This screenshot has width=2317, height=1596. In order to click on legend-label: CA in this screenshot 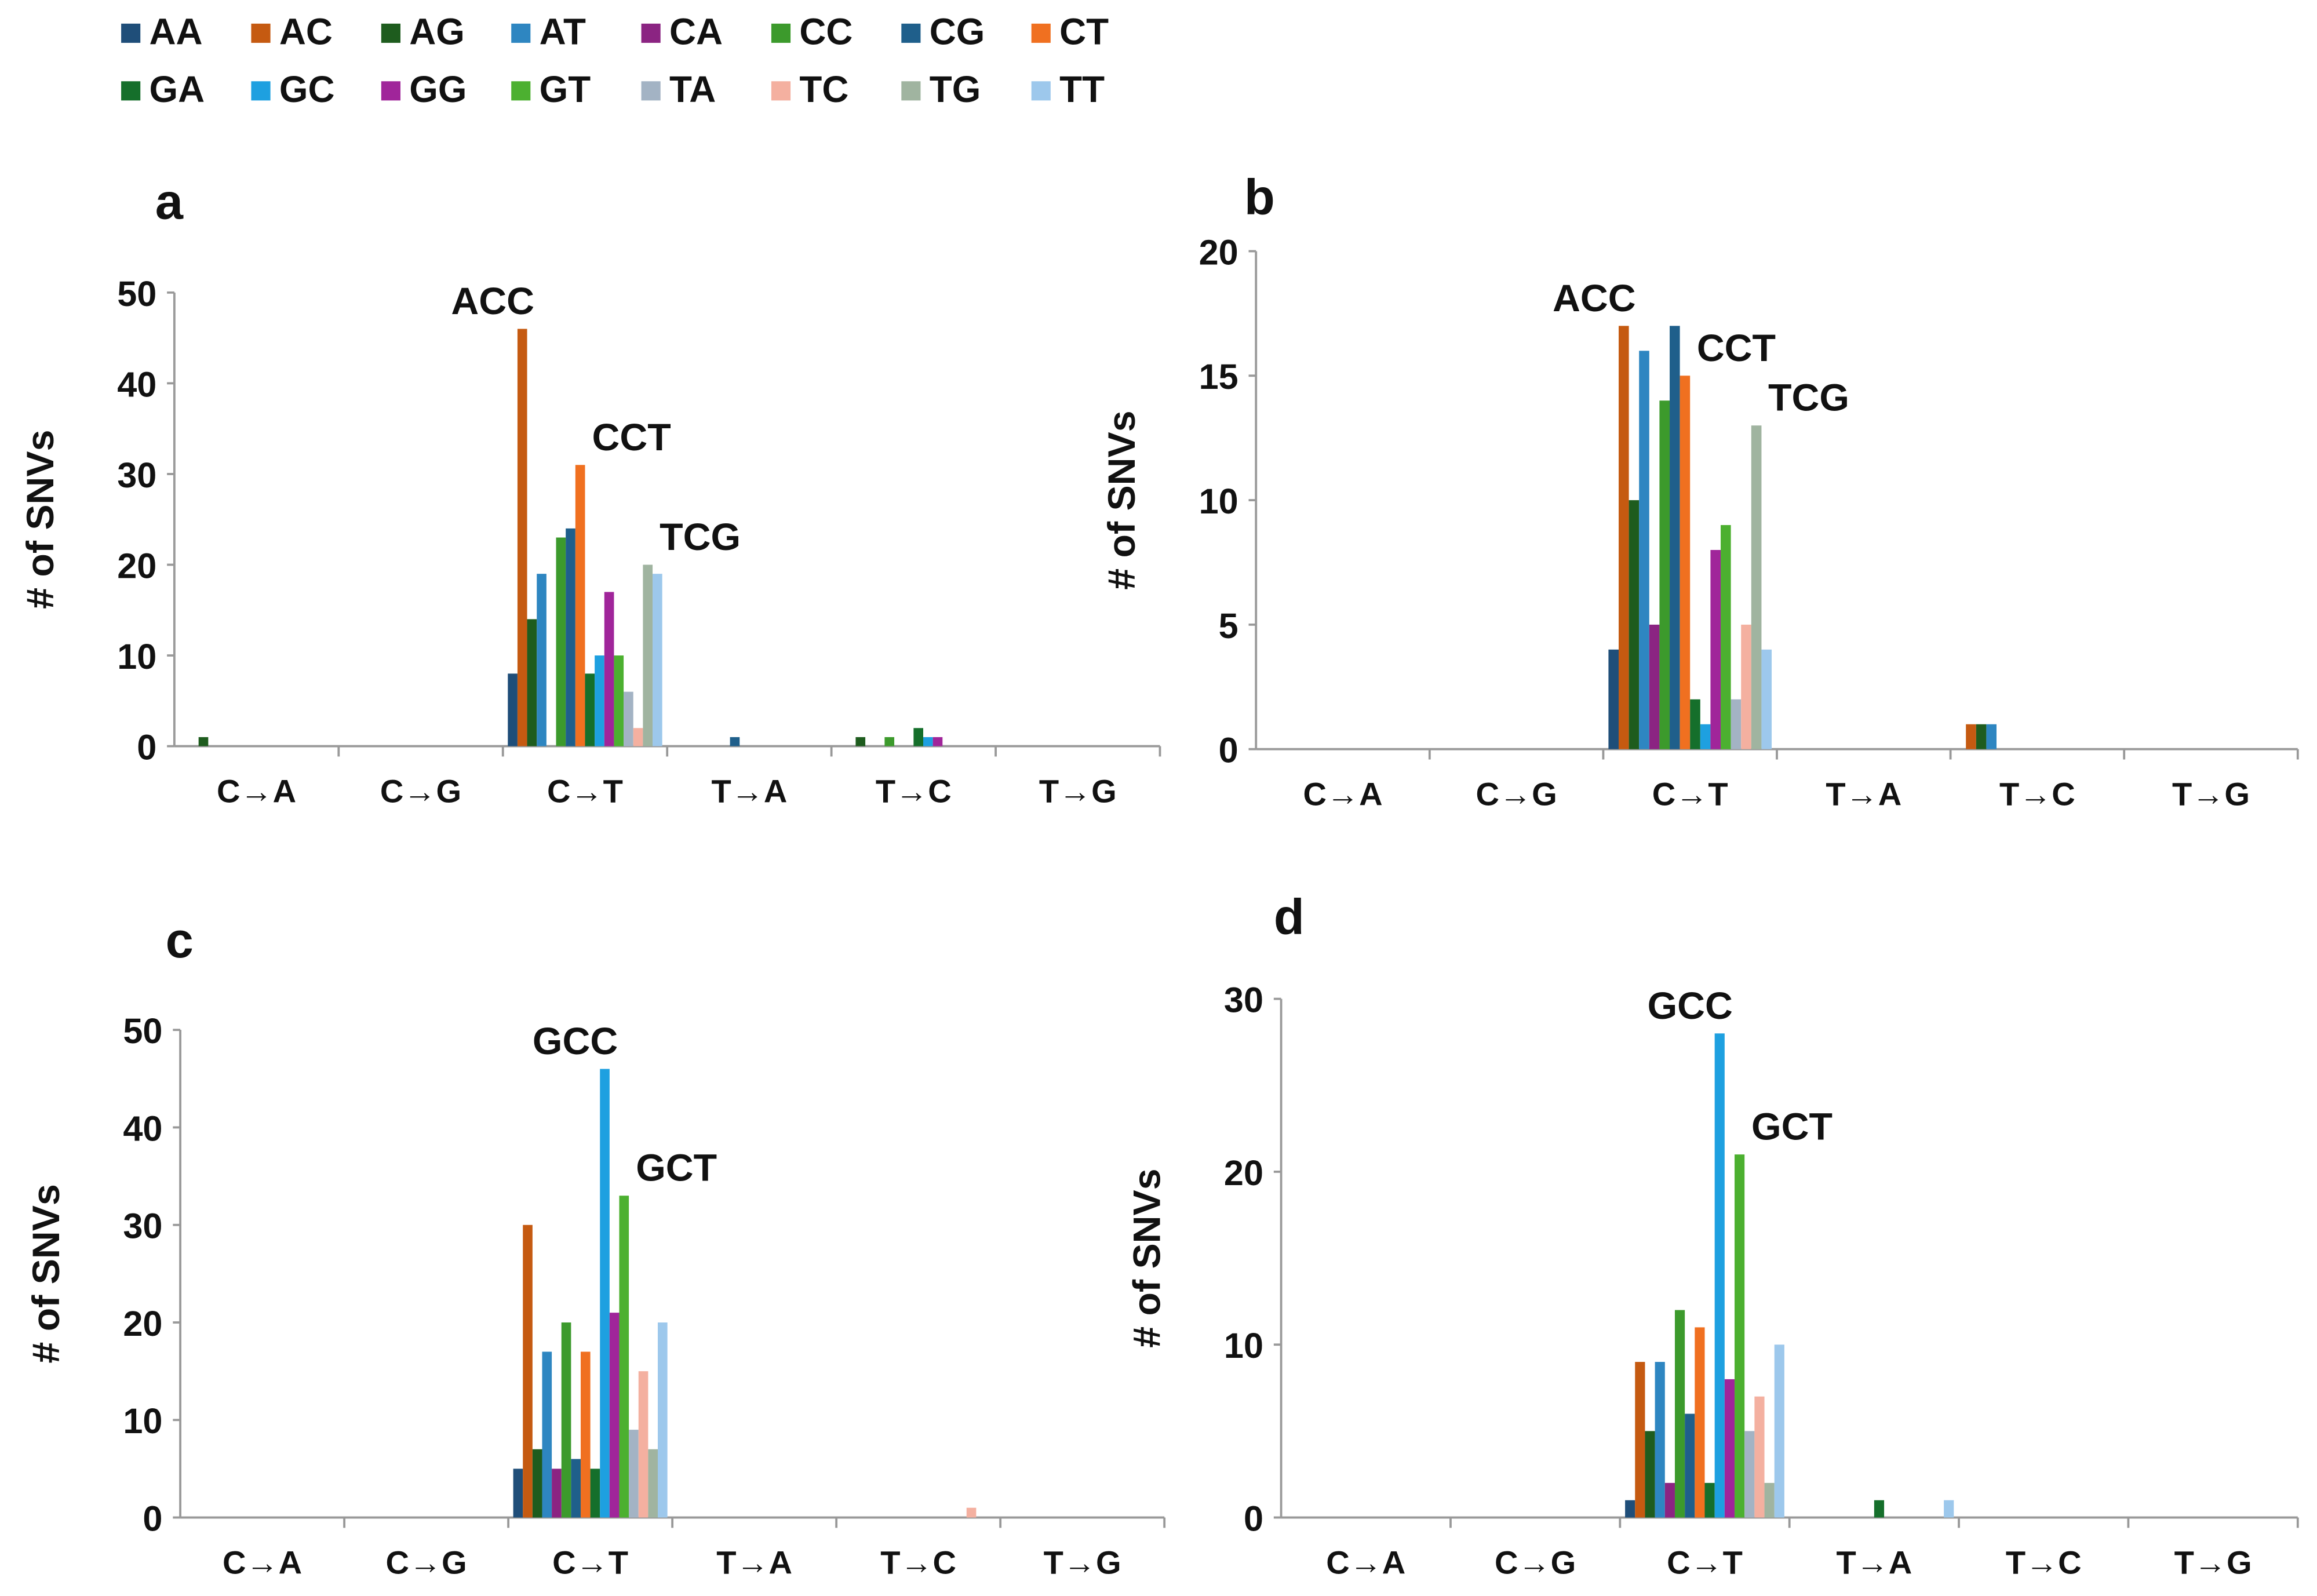, I will do `click(696, 32)`.